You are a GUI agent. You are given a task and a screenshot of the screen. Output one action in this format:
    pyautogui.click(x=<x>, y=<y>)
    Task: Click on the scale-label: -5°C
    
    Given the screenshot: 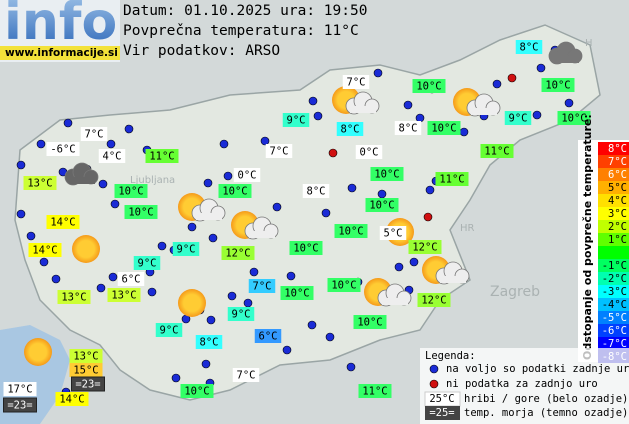 What is the action you would take?
    pyautogui.click(x=614, y=318)
    